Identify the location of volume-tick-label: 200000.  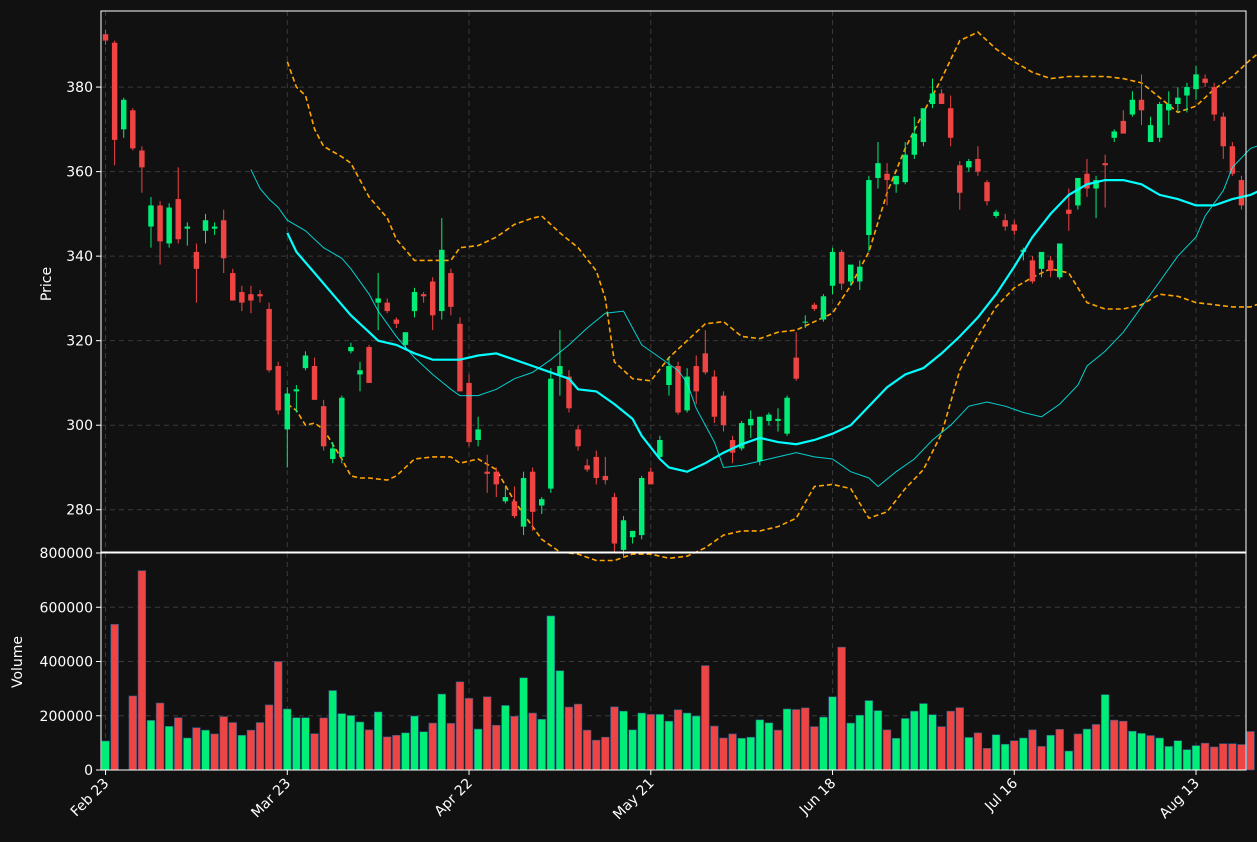
(66, 717).